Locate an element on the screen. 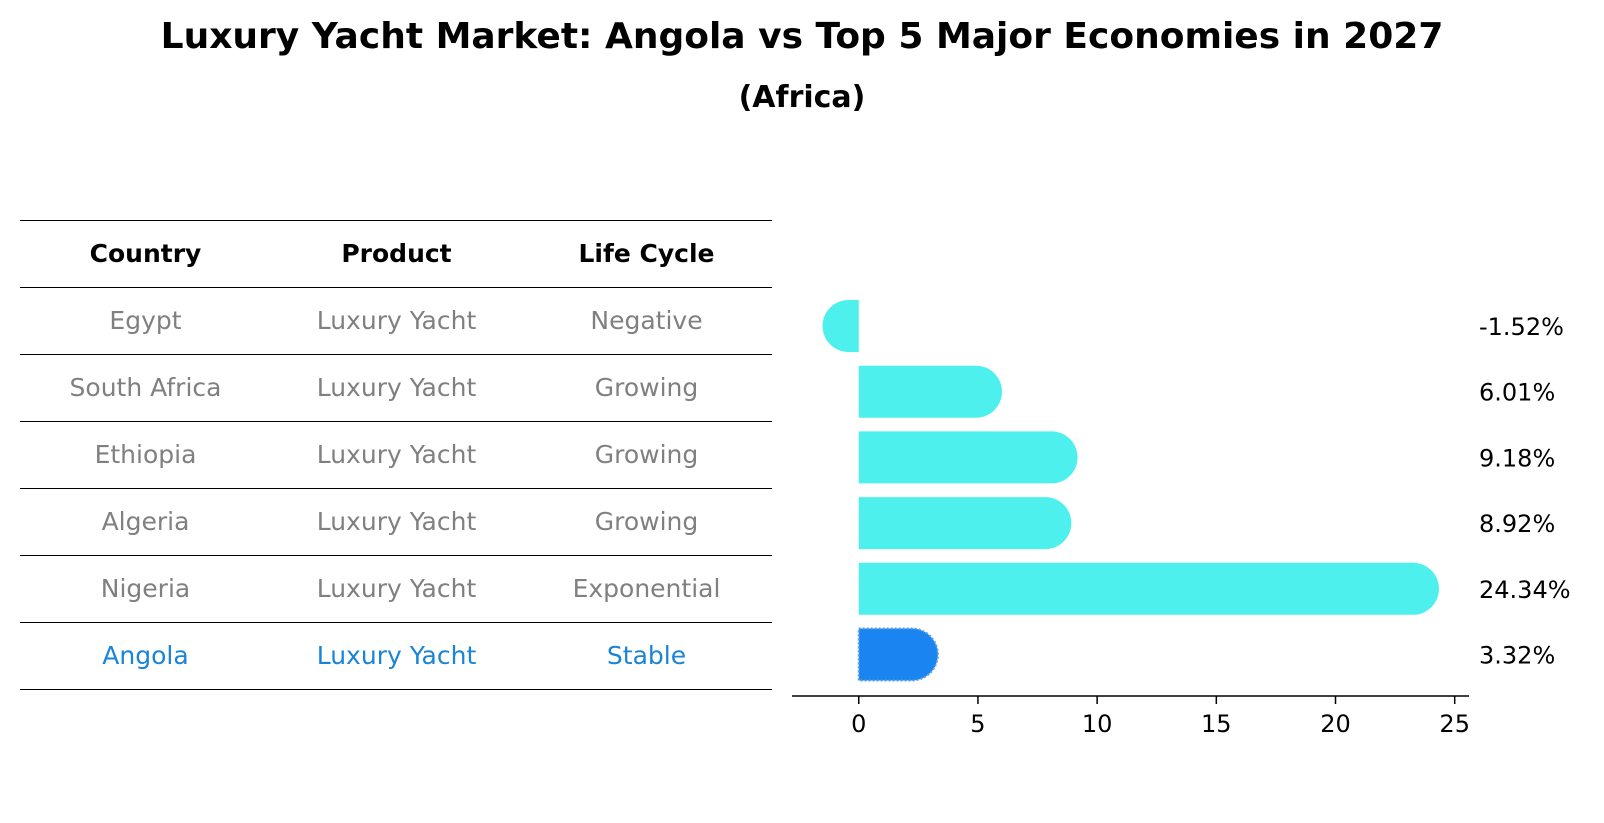 The width and height of the screenshot is (1604, 823). table-row: Ethiopia Luxury Yacht Growing is located at coordinates (396, 455).